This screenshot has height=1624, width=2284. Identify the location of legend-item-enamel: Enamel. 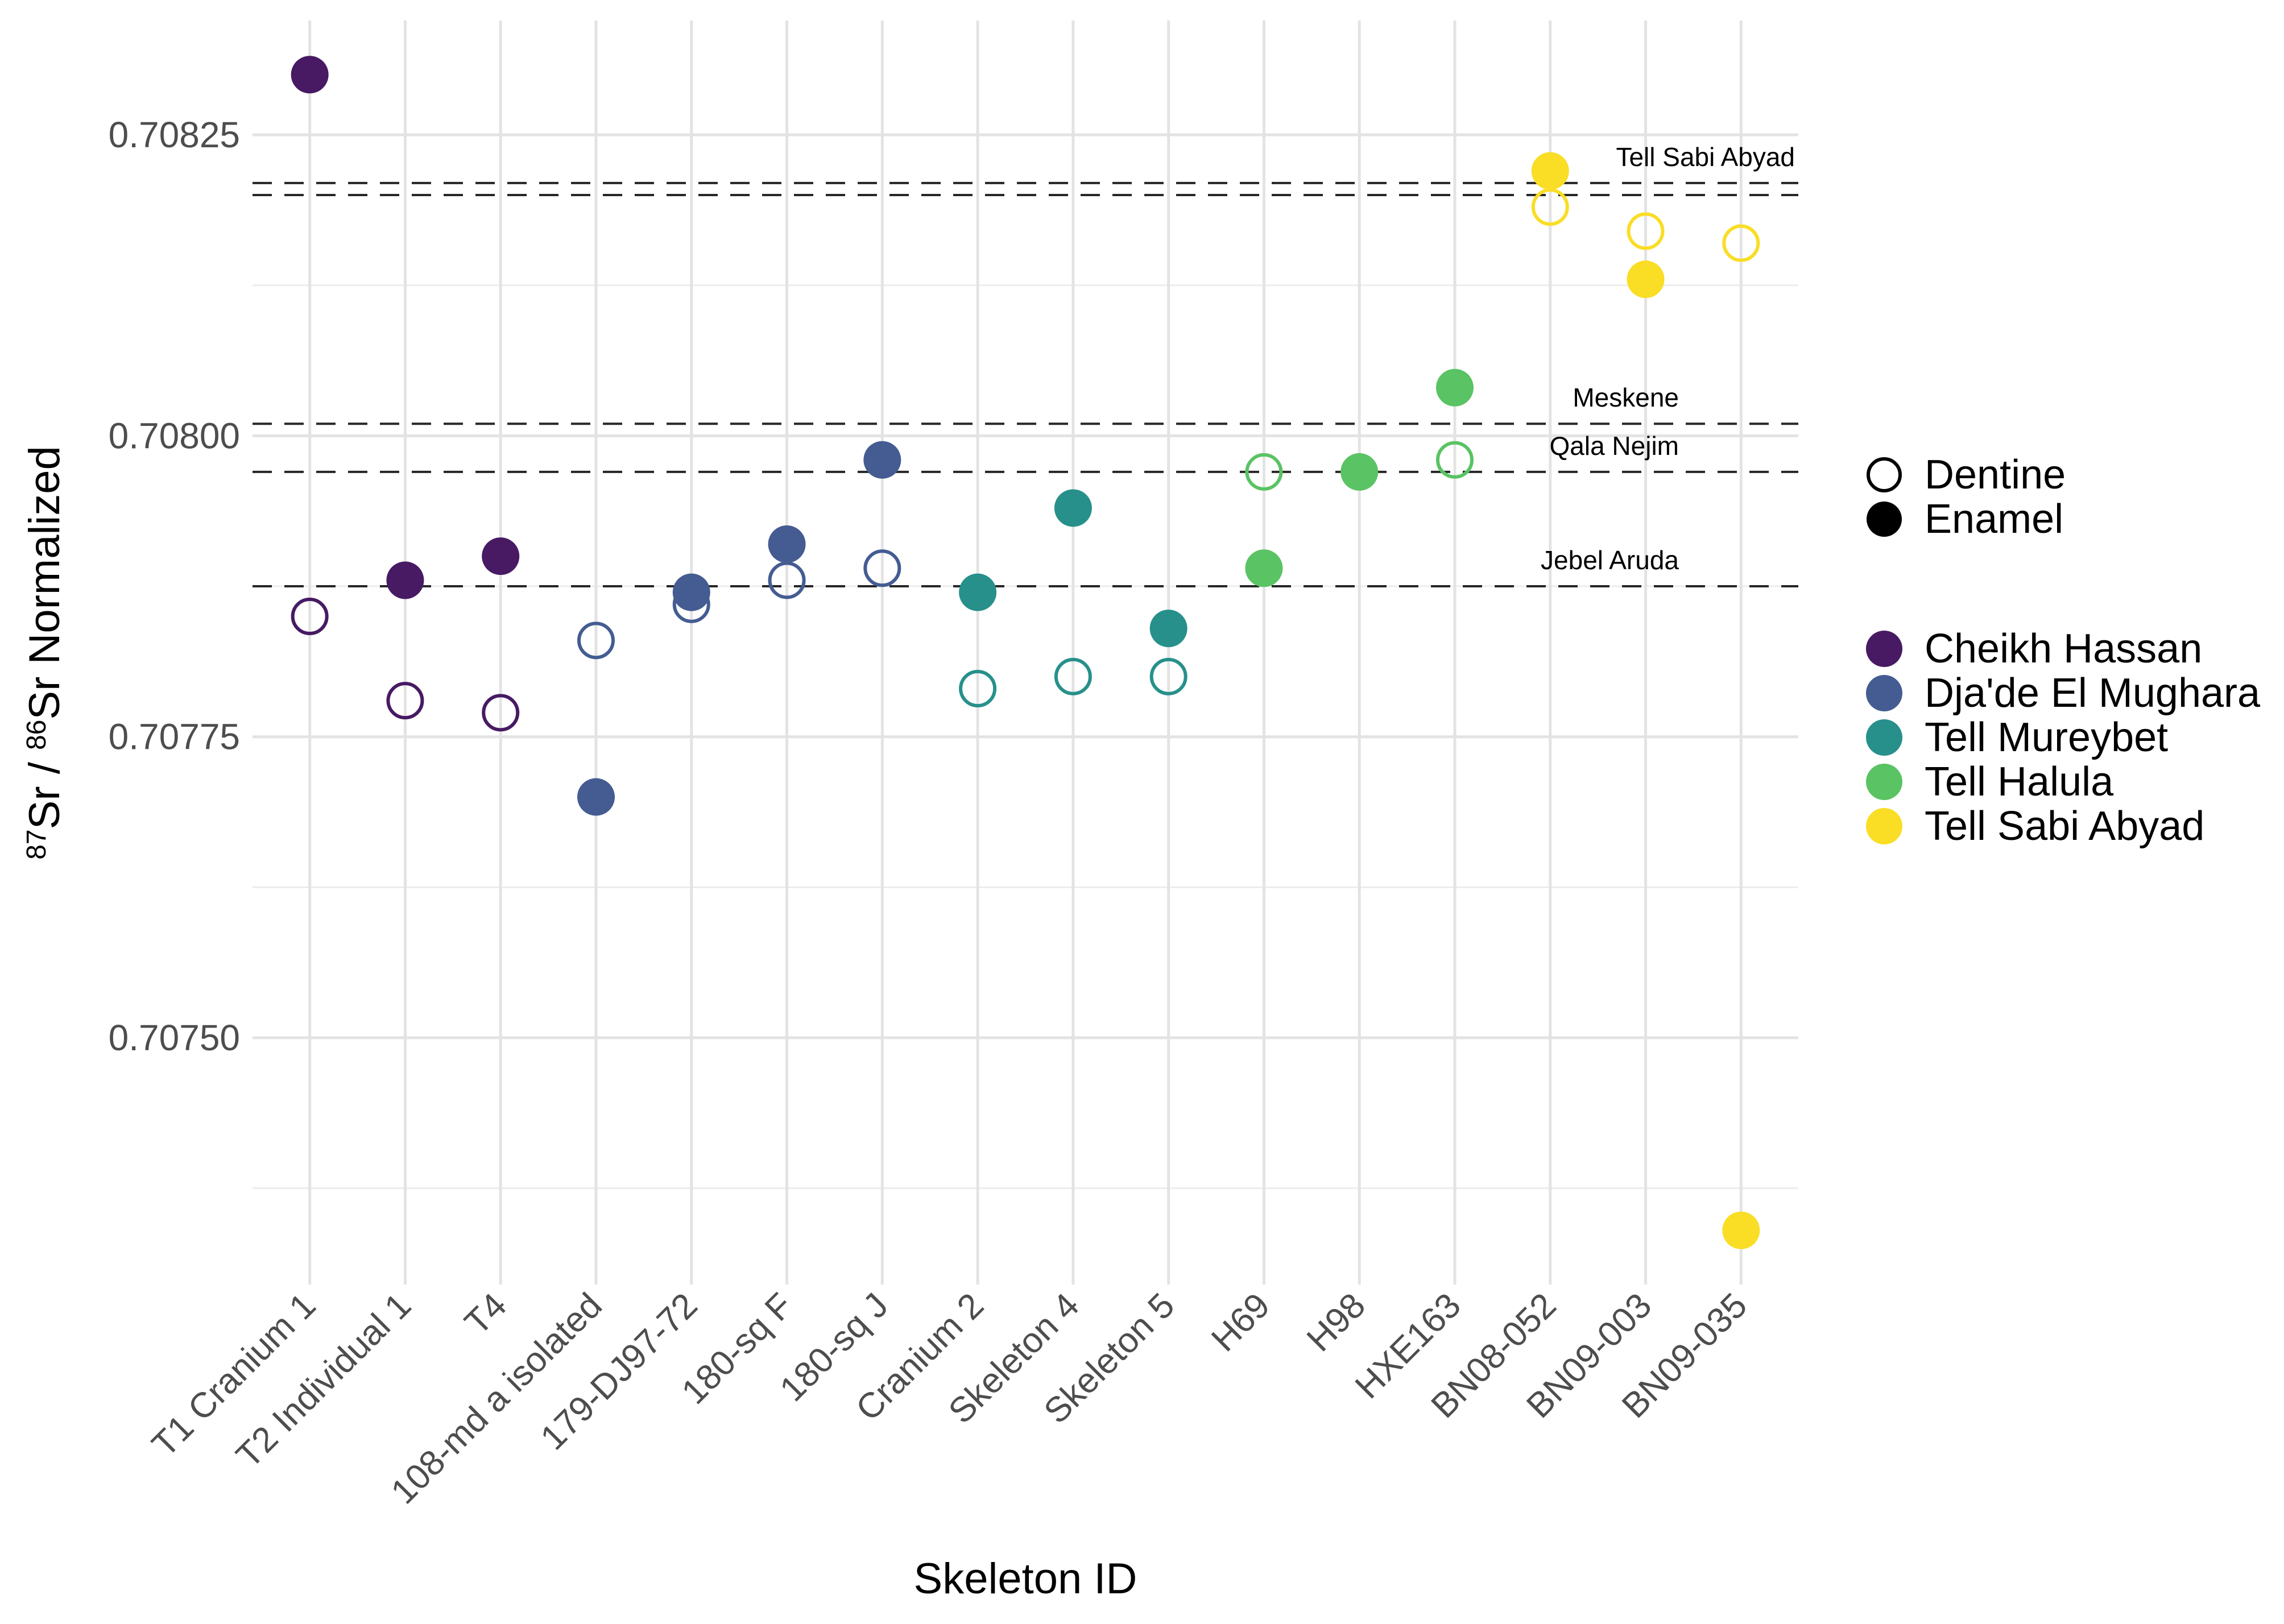
(1966, 519).